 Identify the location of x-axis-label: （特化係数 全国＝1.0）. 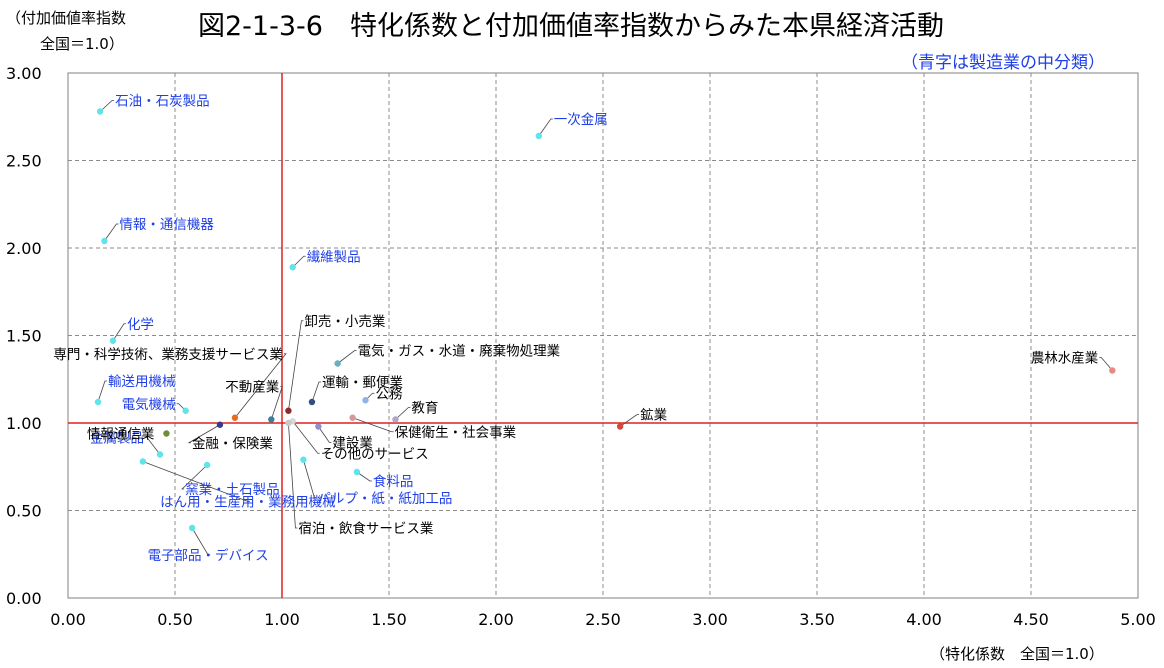
(1017, 654).